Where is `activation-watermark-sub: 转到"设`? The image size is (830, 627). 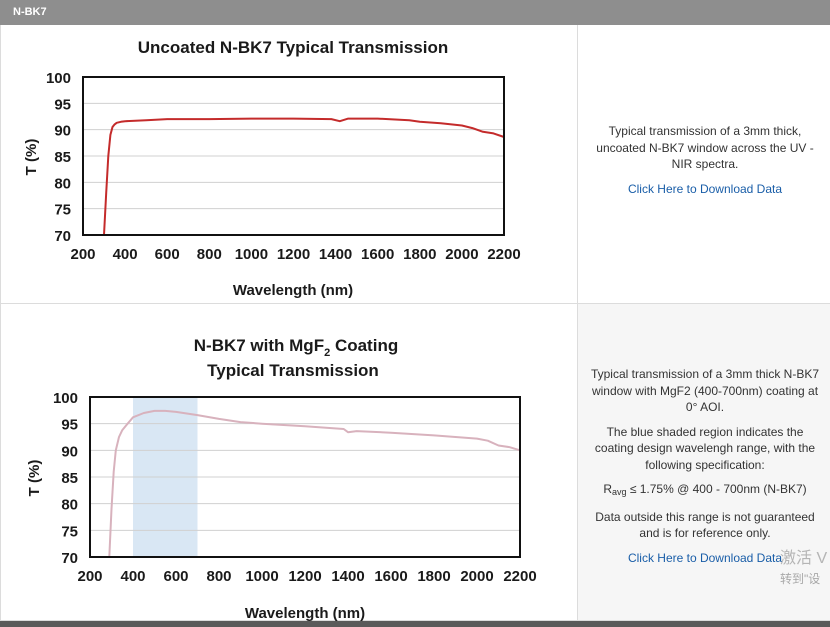
activation-watermark-sub: 转到"设 is located at coordinates (800, 579).